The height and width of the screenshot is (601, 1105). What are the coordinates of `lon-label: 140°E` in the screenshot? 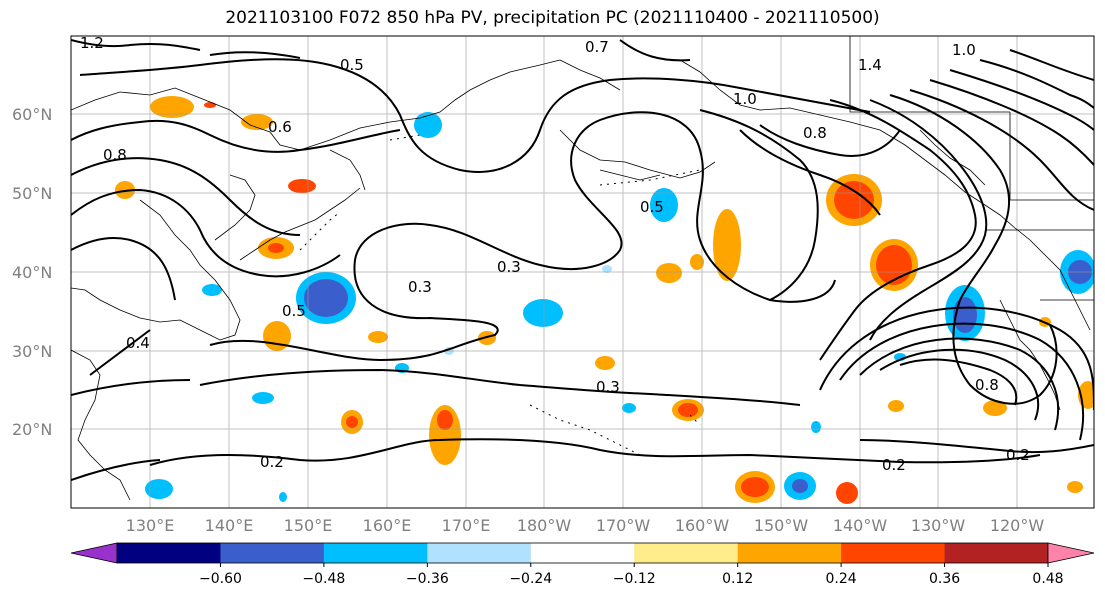 It's located at (229, 525).